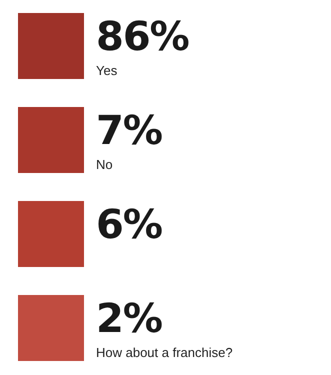 This screenshot has height=375, width=331. I want to click on category-label: How about a franchise?, so click(164, 352).